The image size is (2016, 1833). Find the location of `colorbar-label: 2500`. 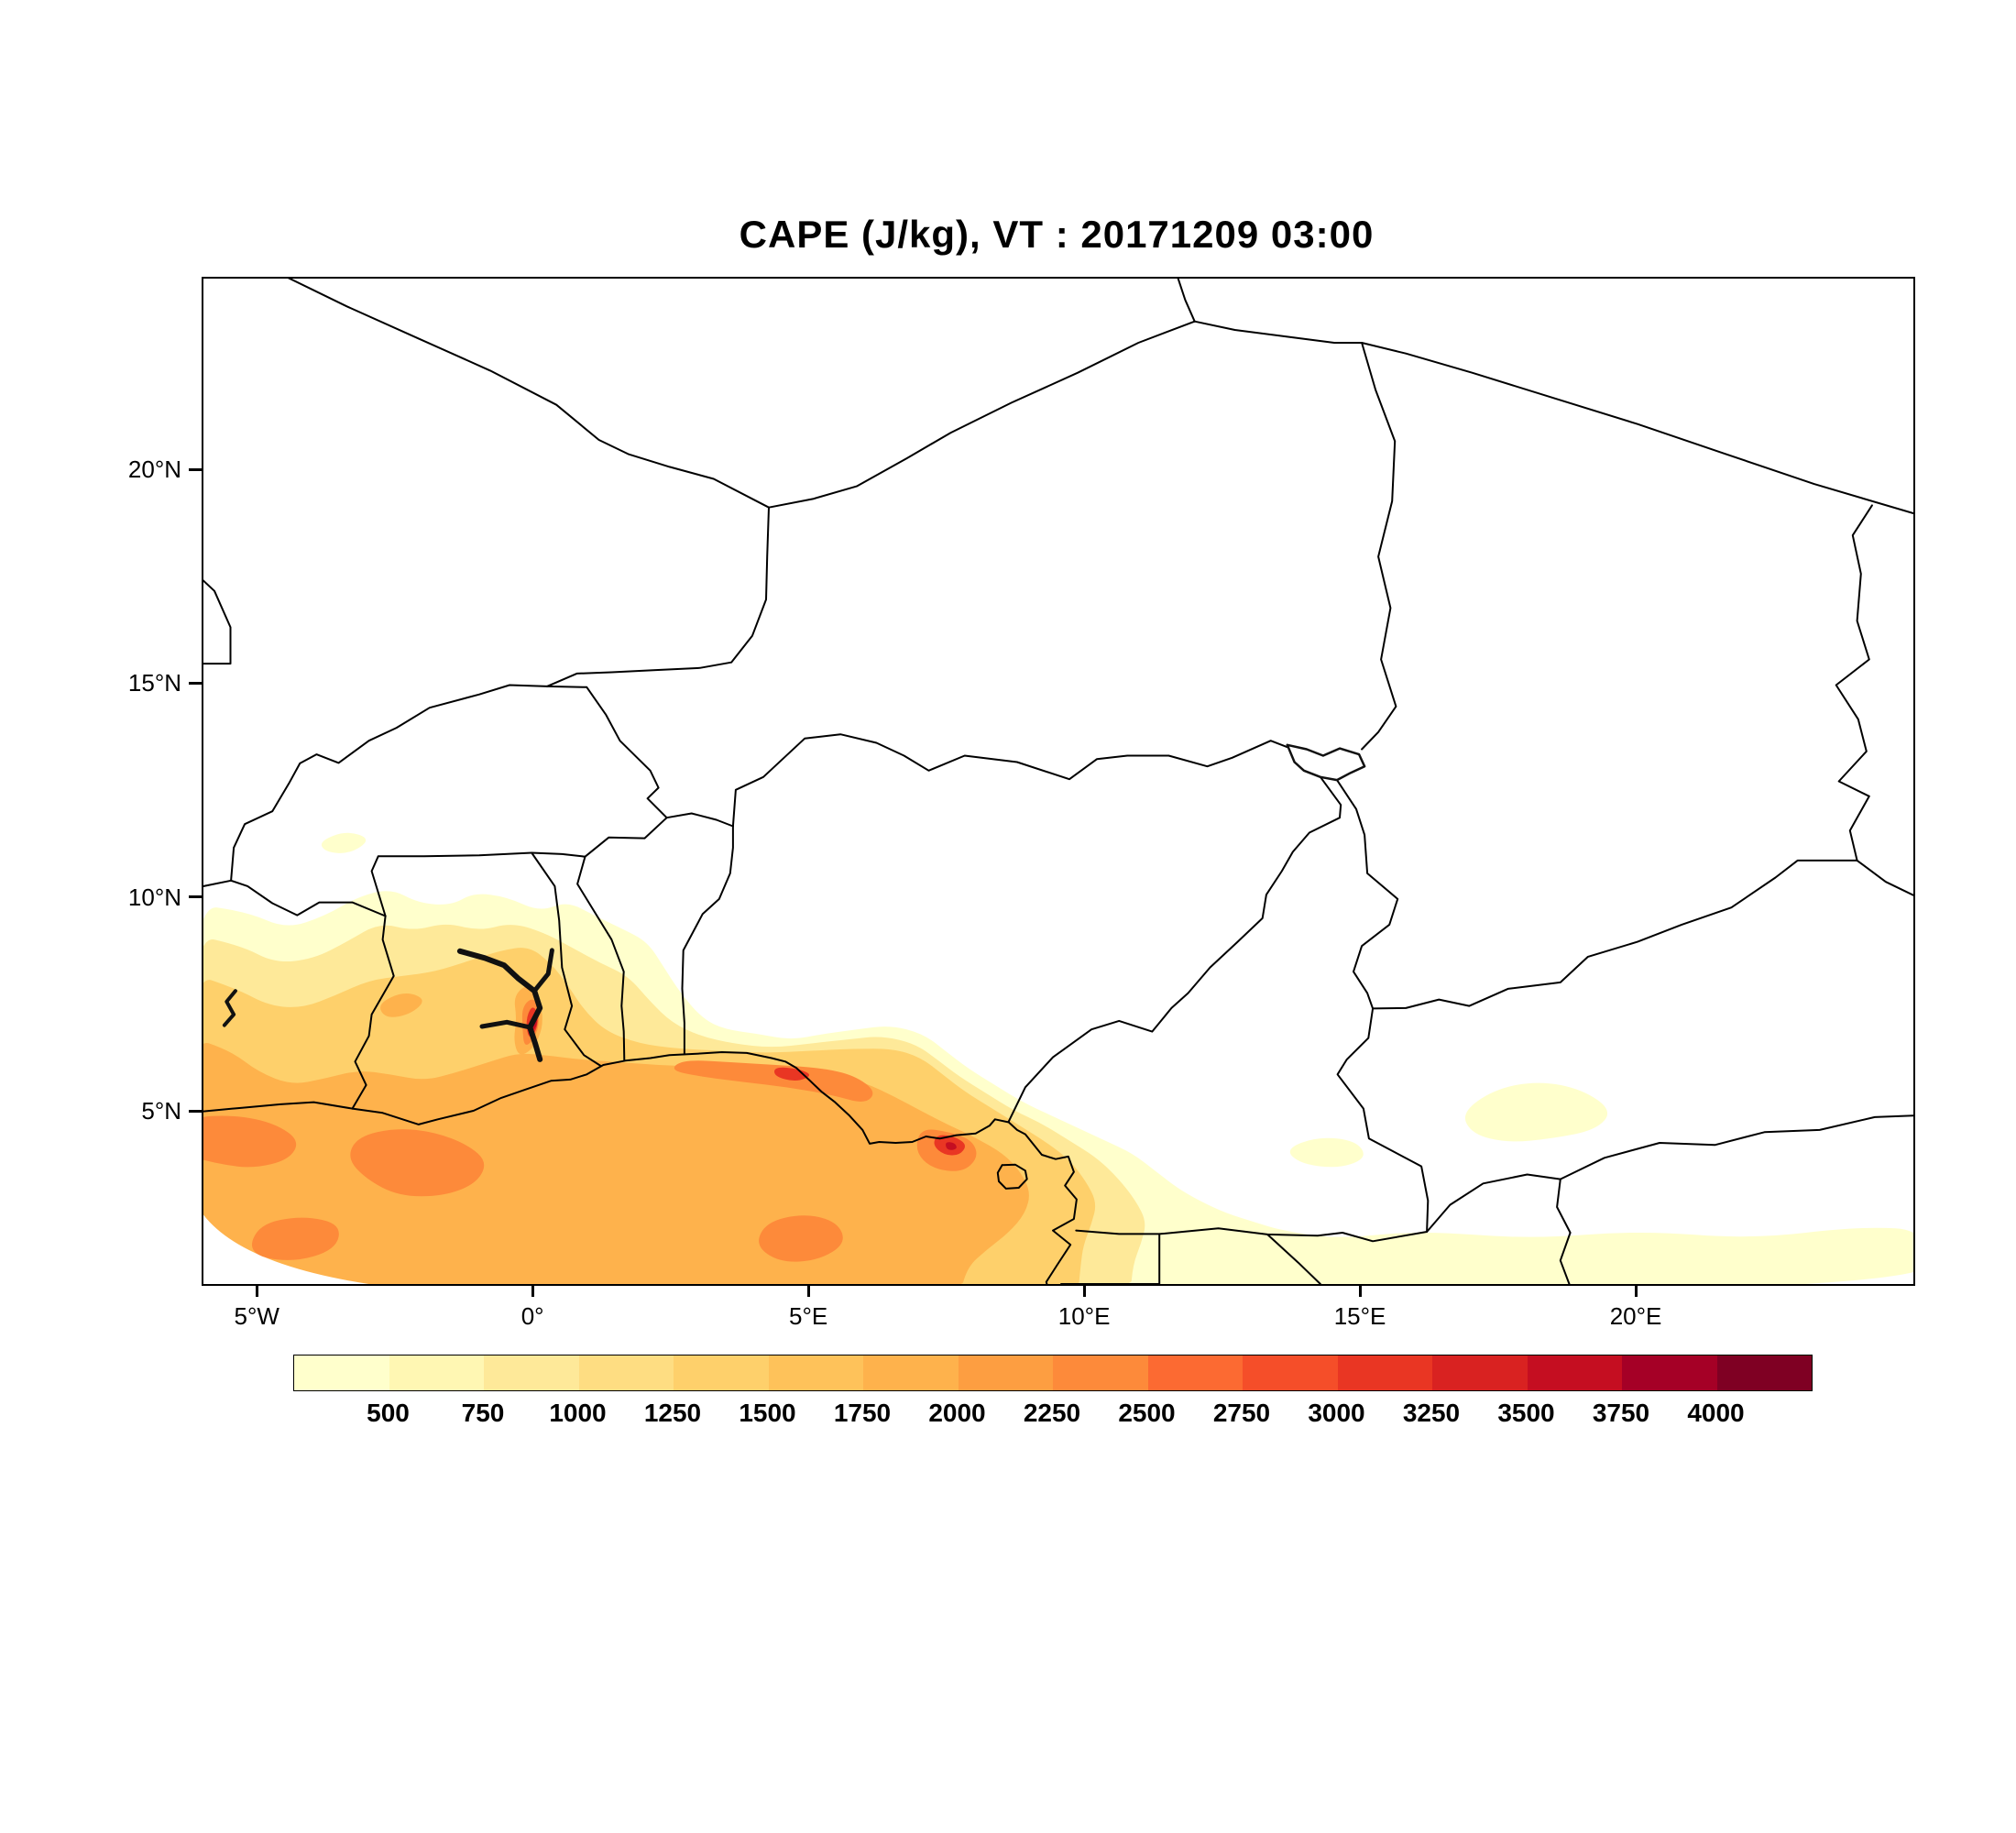

colorbar-label: 2500 is located at coordinates (1147, 1413).